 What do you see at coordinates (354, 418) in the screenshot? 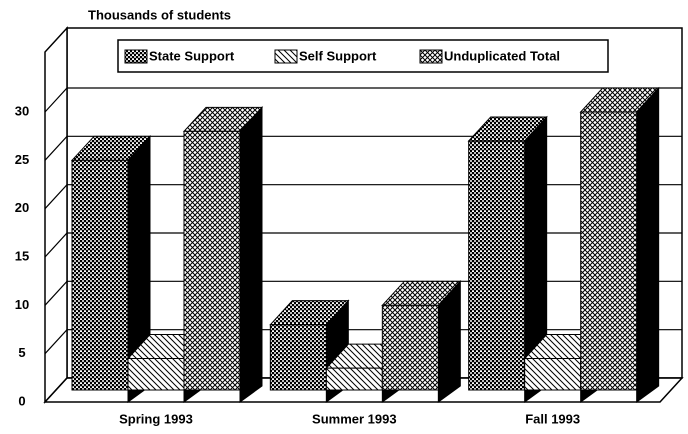
I see `x-tick-label: Summer 1993` at bounding box center [354, 418].